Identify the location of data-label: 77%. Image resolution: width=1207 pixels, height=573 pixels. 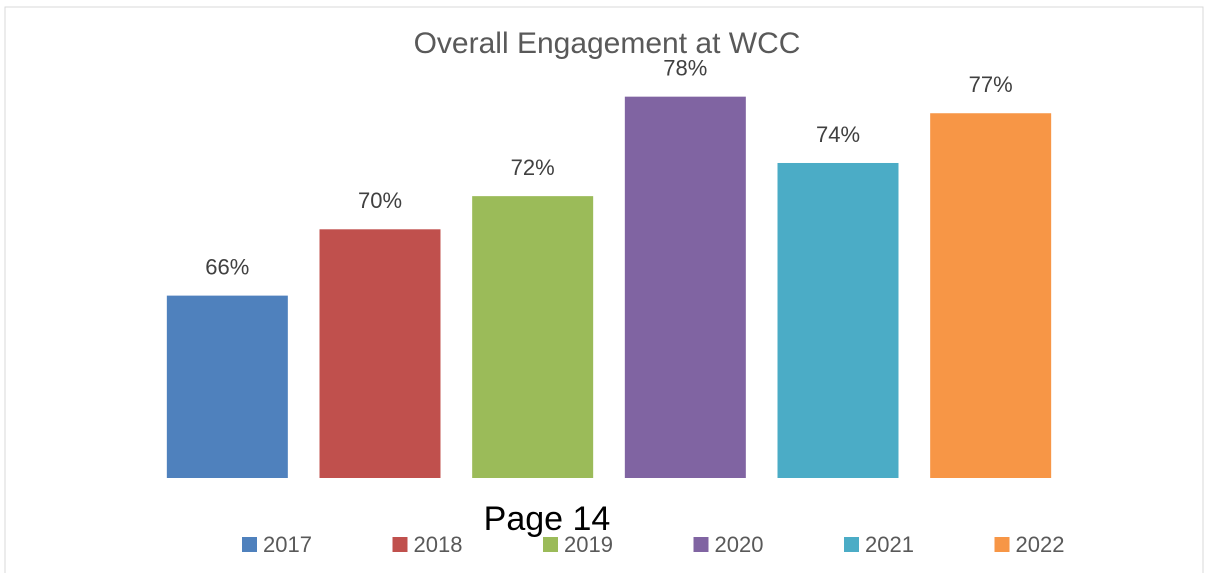
(991, 84).